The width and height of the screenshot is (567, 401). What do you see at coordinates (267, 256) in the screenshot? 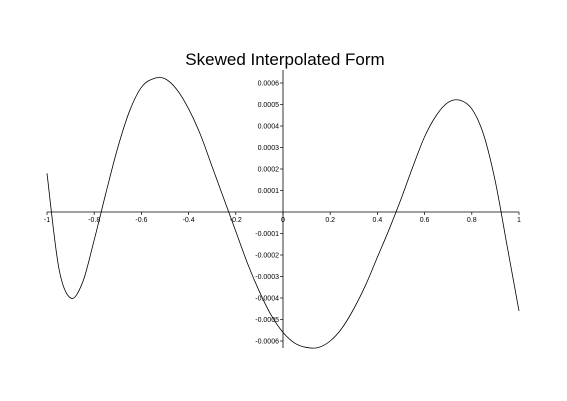
I see `y-tick-label: -0.0002` at bounding box center [267, 256].